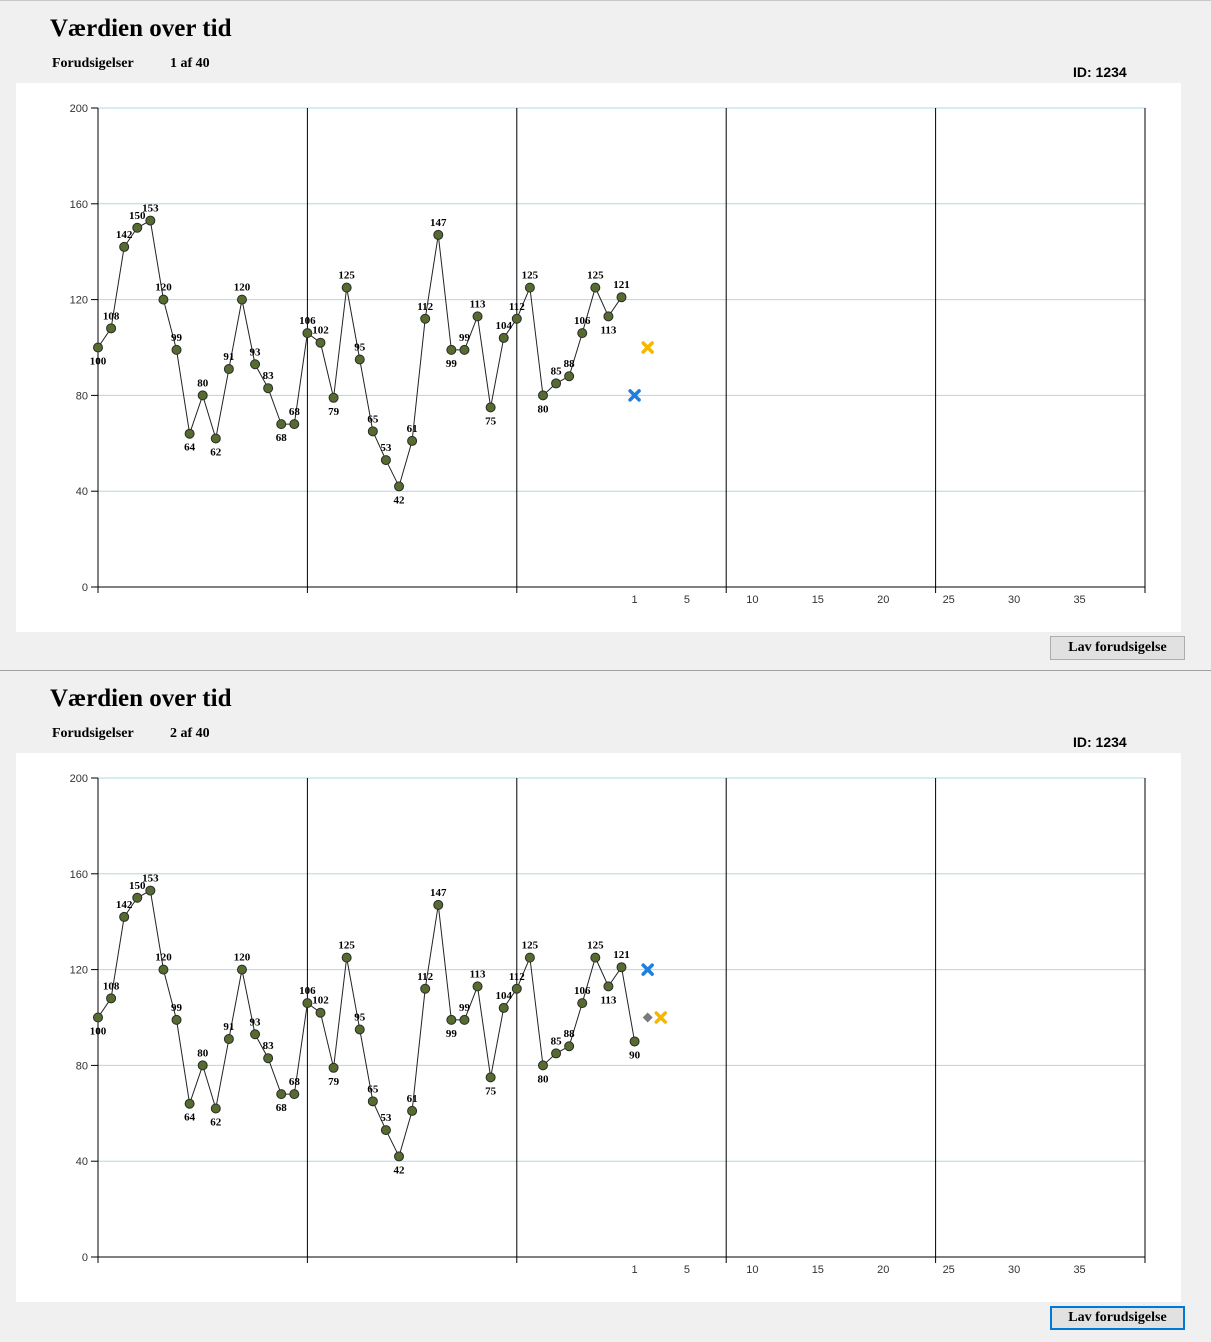 The width and height of the screenshot is (1211, 1342). Describe the element at coordinates (570, 364) in the screenshot. I see `data-label: 88` at that location.